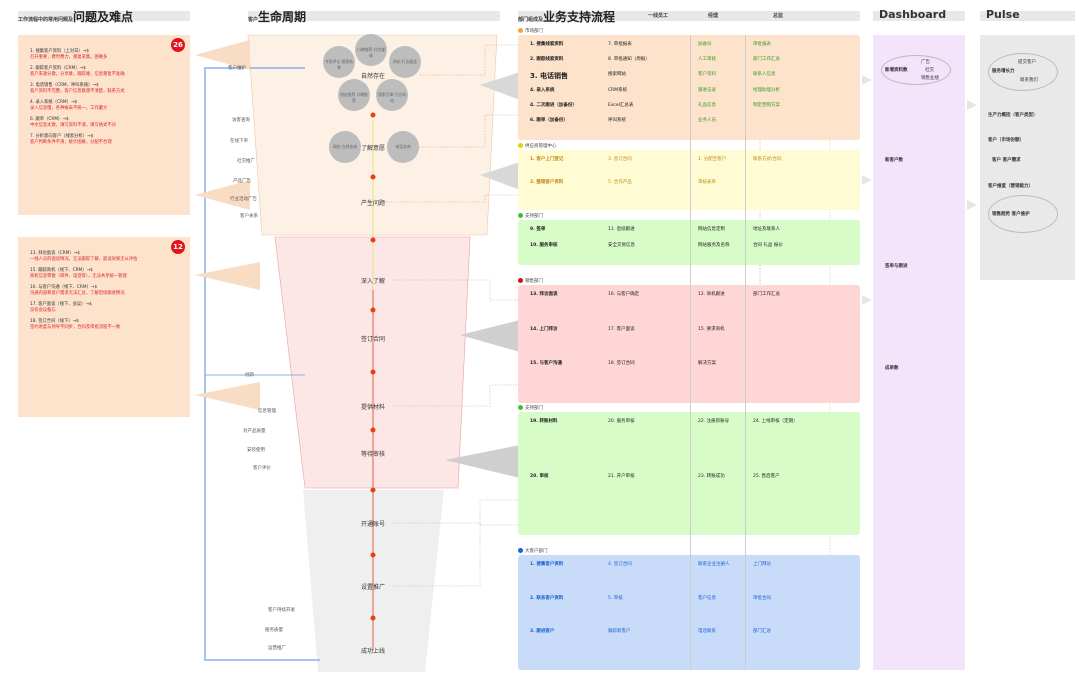 The image size is (1080, 679). Describe the element at coordinates (547, 564) in the screenshot. I see `process-step: 1. 搜集客户资料` at that location.